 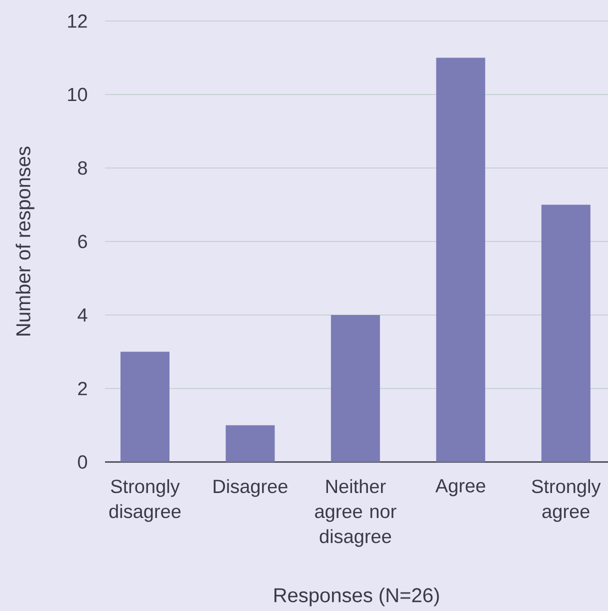 What do you see at coordinates (77, 21) in the screenshot?
I see `y-tick-label: 12` at bounding box center [77, 21].